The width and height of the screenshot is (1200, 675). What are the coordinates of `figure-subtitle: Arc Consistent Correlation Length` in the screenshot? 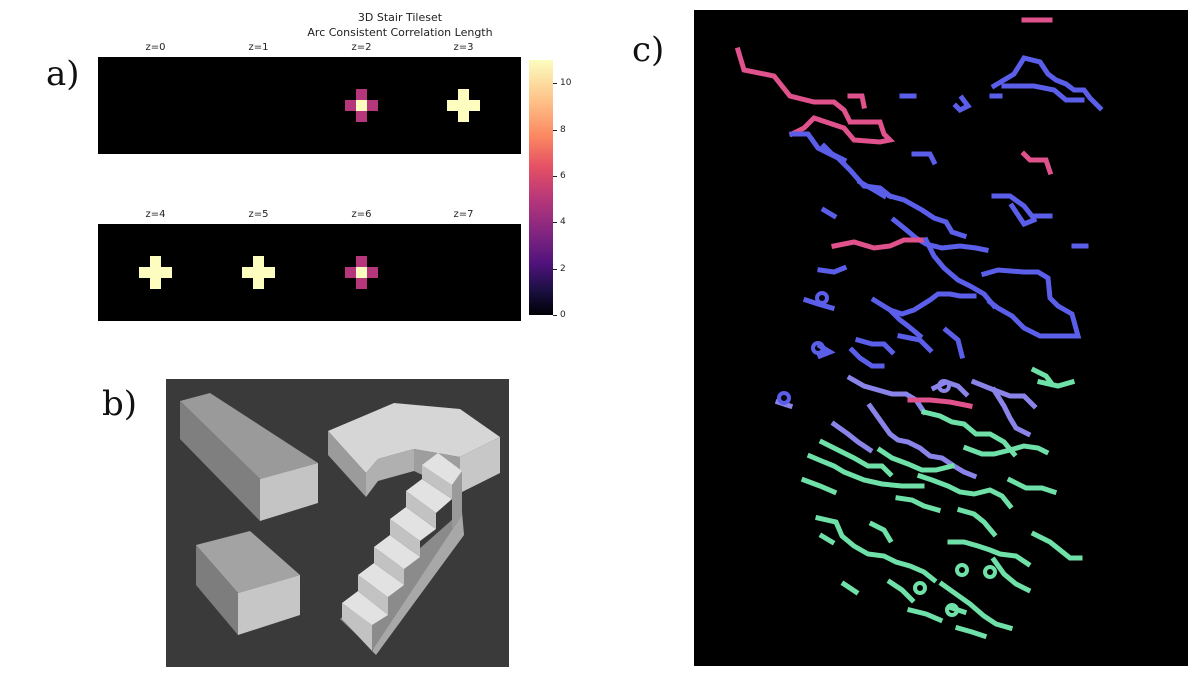 It's located at (400, 32).